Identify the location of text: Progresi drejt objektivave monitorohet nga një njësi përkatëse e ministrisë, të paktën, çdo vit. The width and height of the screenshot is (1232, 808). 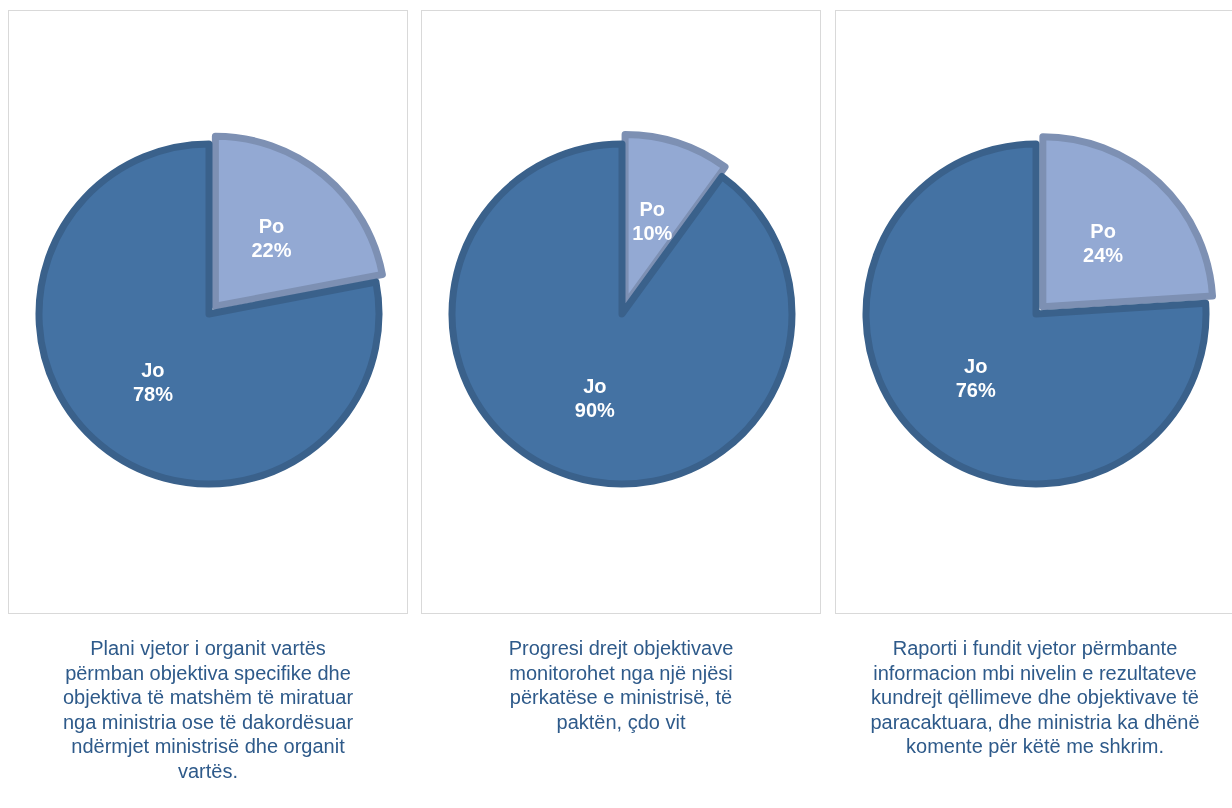
(621, 685).